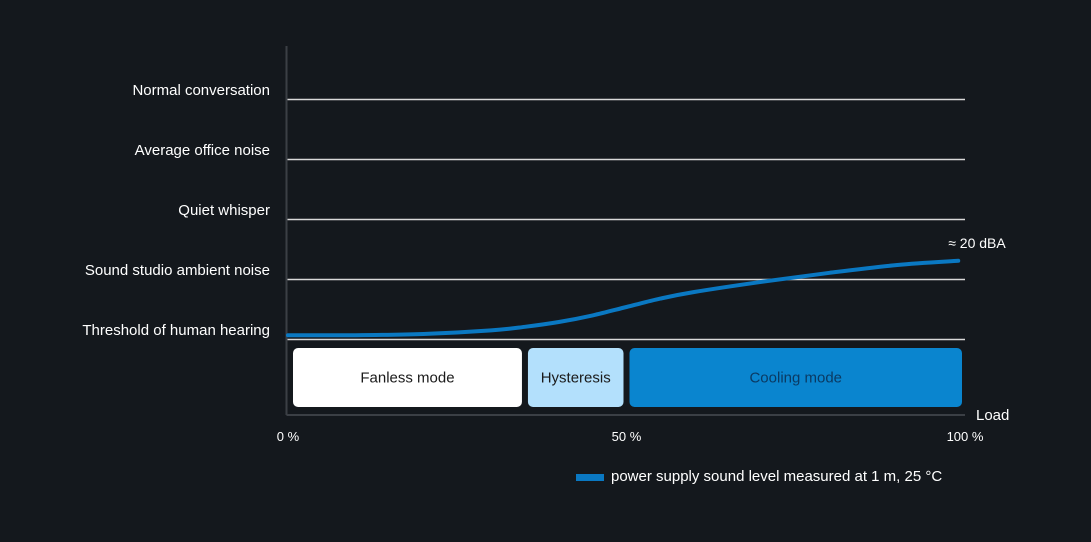 Image resolution: width=1091 pixels, height=542 pixels. I want to click on y-level-label: Quiet whisper, so click(224, 210).